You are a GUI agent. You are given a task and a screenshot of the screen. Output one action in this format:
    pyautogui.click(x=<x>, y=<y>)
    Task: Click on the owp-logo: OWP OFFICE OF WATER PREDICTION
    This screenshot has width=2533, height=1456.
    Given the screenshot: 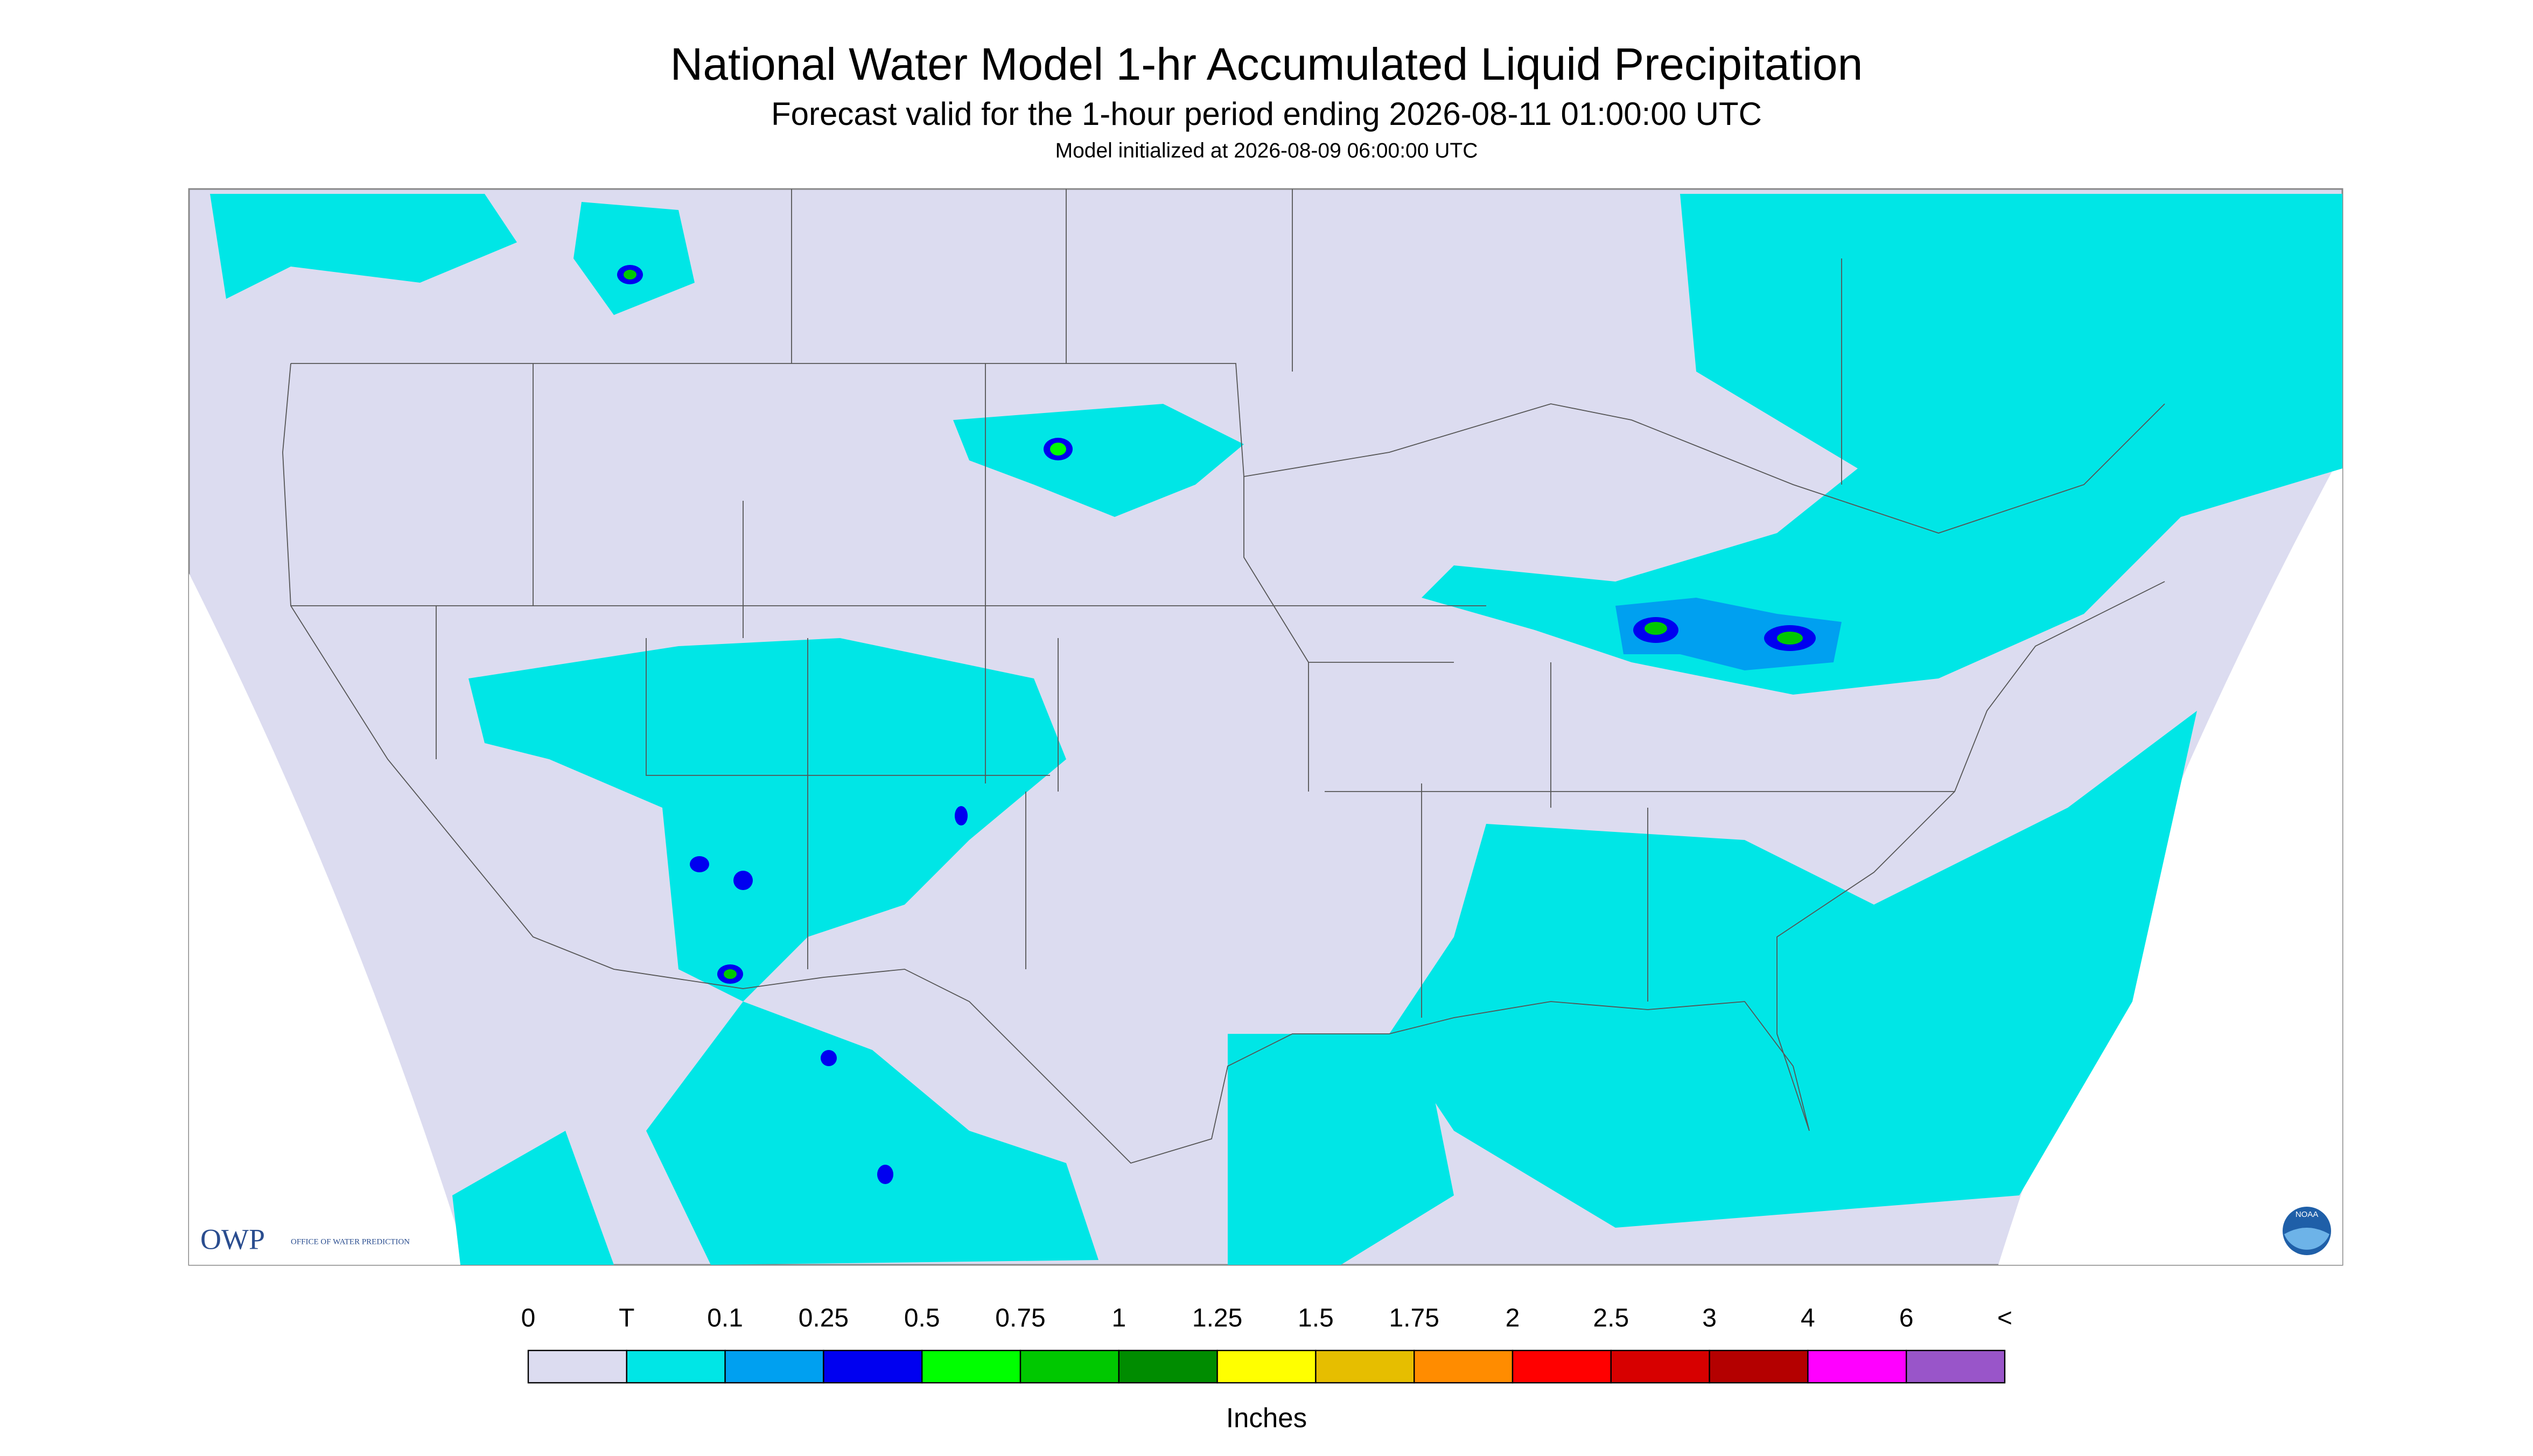 What is the action you would take?
    pyautogui.click(x=305, y=1239)
    